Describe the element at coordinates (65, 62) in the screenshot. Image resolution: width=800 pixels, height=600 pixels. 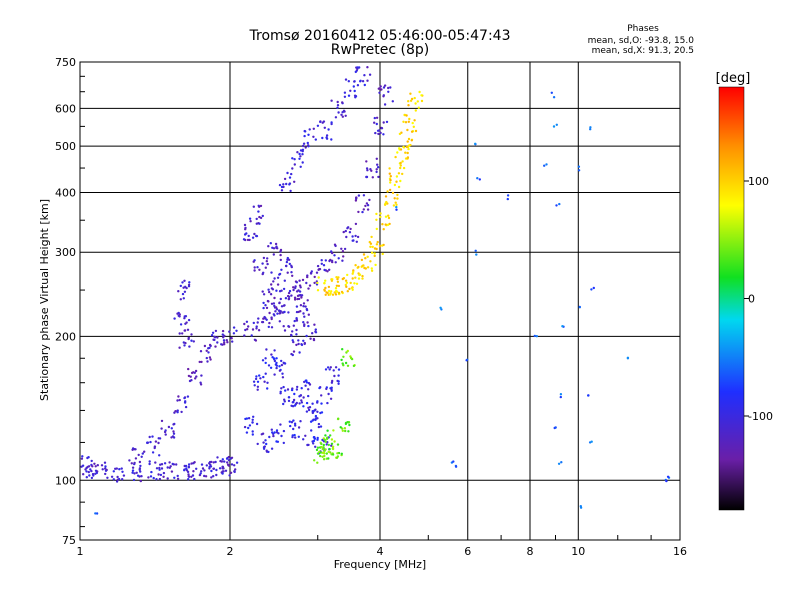
I see `y-tick-label: 750` at that location.